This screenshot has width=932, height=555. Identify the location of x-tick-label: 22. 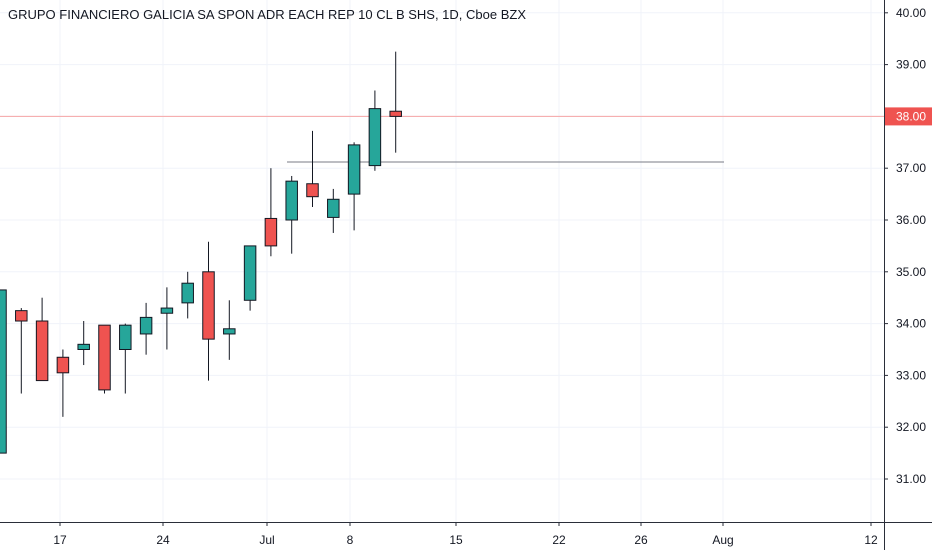
(559, 540).